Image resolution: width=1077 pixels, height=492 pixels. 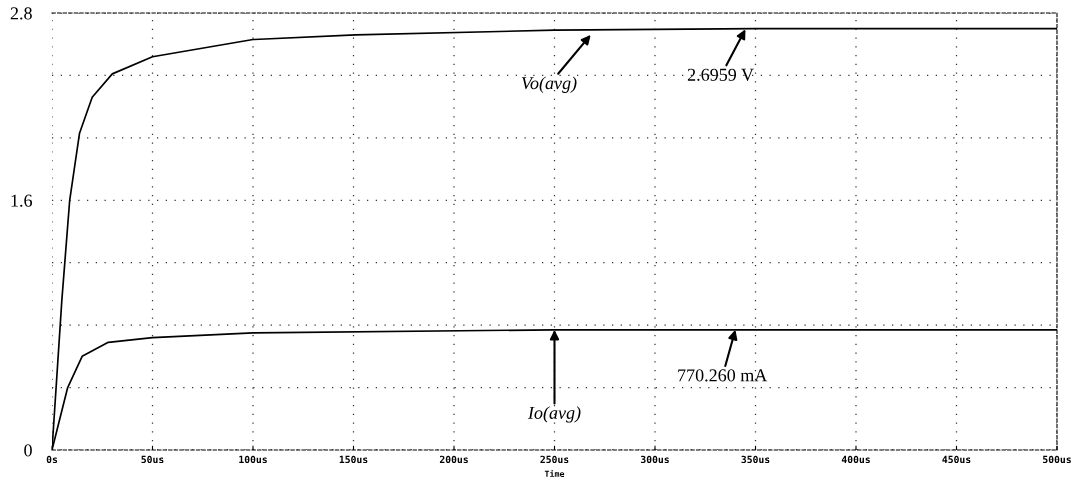 What do you see at coordinates (554, 459) in the screenshot?
I see `x-tick-label: 250us` at bounding box center [554, 459].